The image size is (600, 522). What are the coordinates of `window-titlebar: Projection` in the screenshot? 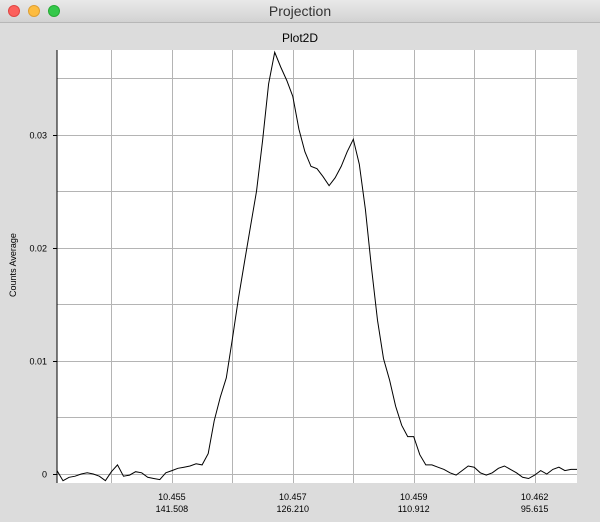 It's located at (300, 11).